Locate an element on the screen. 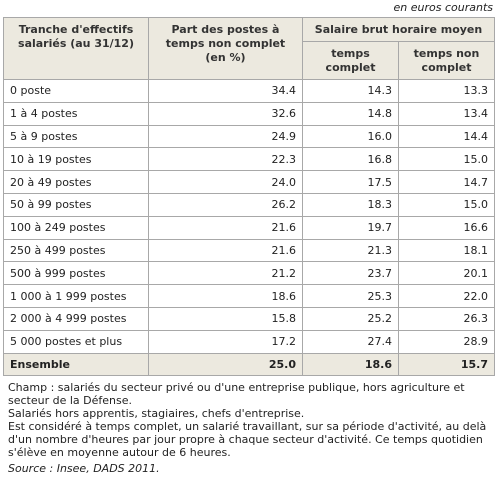 The height and width of the screenshot is (496, 499). label-cell: 250 à 499 postes is located at coordinates (76, 250).